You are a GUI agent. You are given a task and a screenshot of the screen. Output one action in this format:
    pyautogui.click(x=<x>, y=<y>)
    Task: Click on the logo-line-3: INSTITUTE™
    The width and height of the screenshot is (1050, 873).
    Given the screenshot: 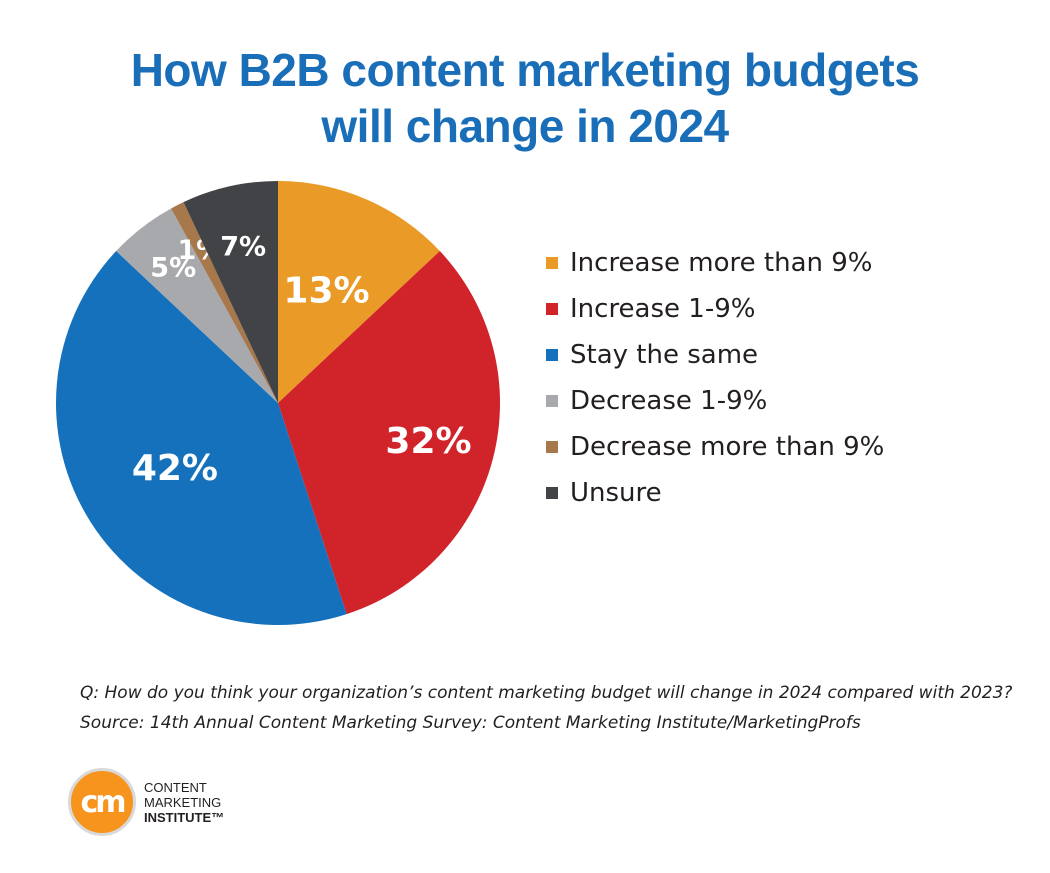 What is the action you would take?
    pyautogui.click(x=184, y=817)
    